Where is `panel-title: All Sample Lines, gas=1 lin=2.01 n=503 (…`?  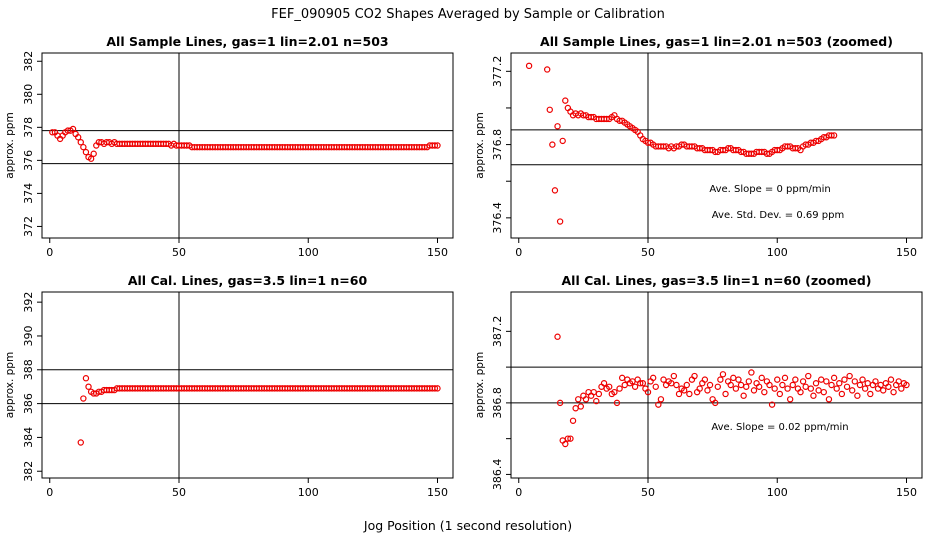
panel-title: All Sample Lines, gas=1 lin=2.01 n=503 (… is located at coordinates (716, 41).